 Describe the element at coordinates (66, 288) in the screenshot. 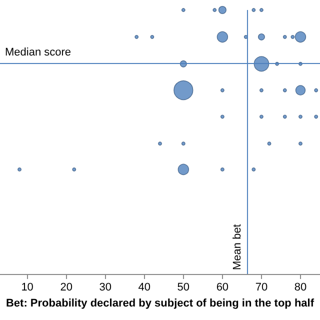

I see `x-tick-label: 20` at that location.